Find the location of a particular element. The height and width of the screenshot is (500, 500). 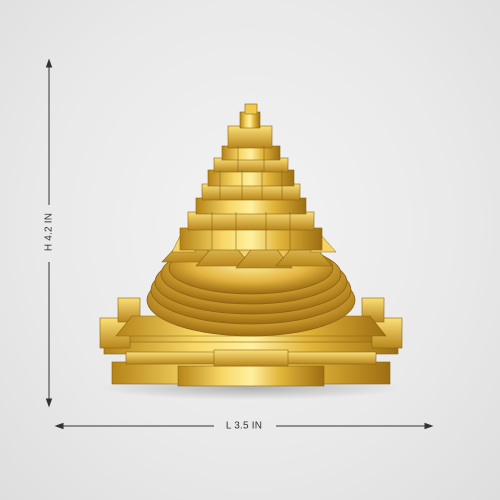

pyramid-top-bindu is located at coordinates (251, 109).